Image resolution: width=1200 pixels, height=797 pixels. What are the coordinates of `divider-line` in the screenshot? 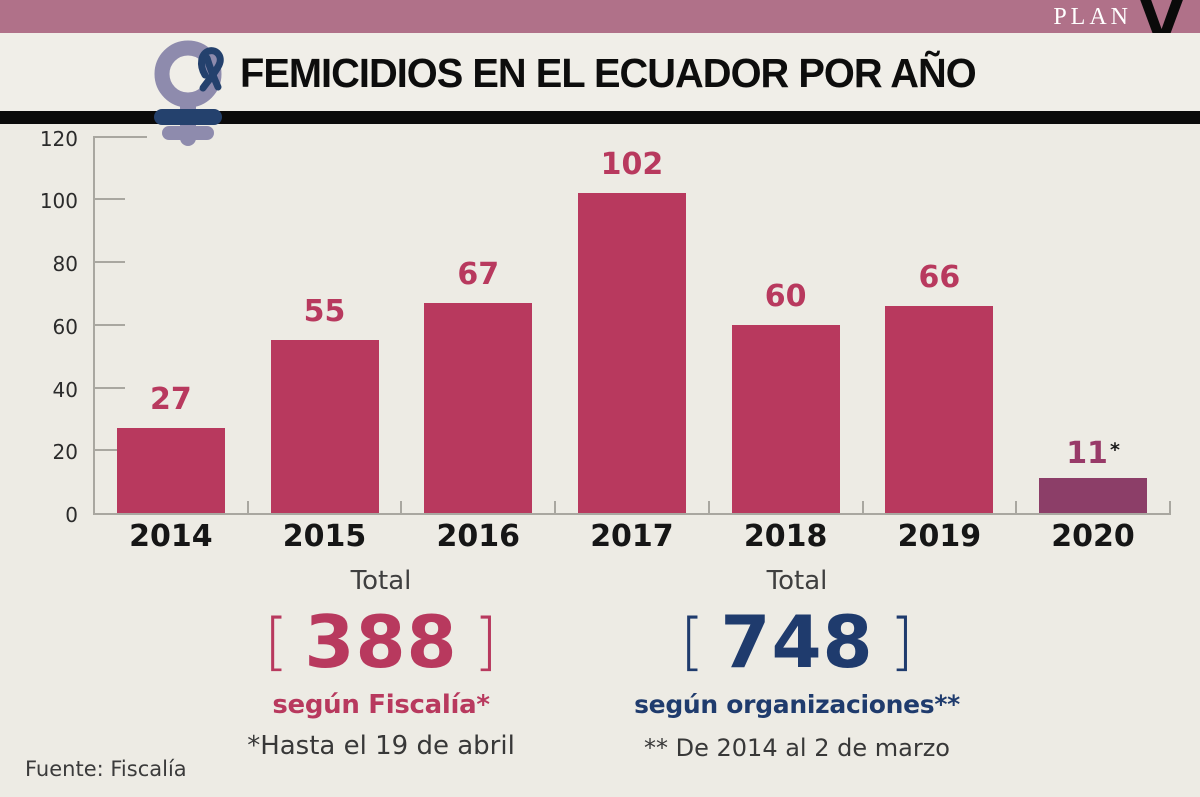 It's located at (600, 117).